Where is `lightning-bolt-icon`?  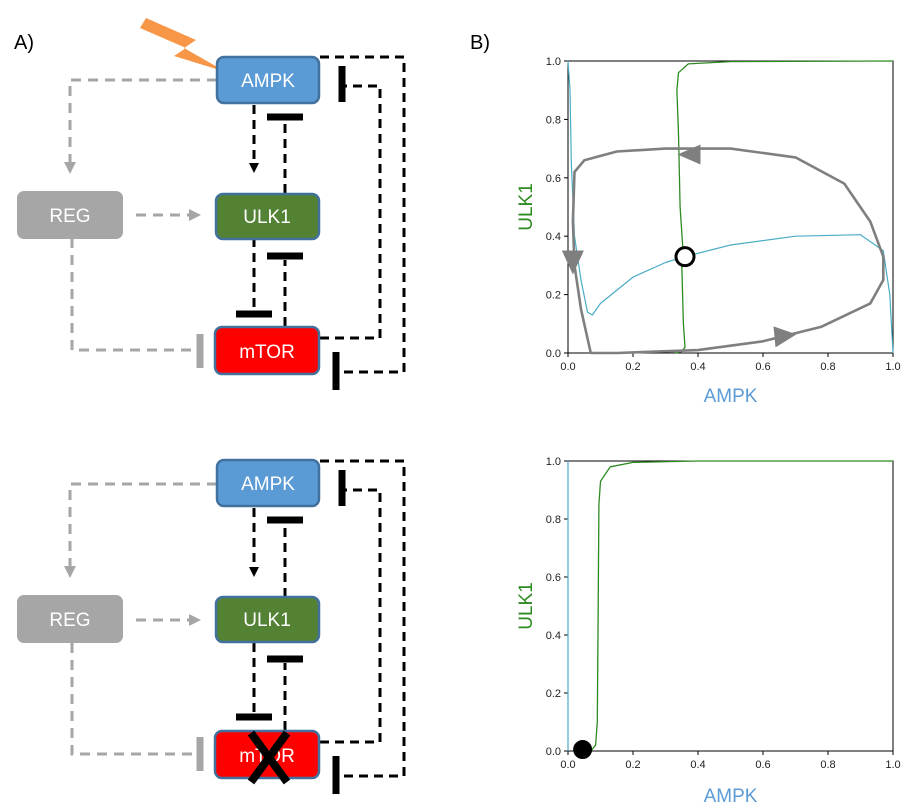 lightning-bolt-icon is located at coordinates (183, 45).